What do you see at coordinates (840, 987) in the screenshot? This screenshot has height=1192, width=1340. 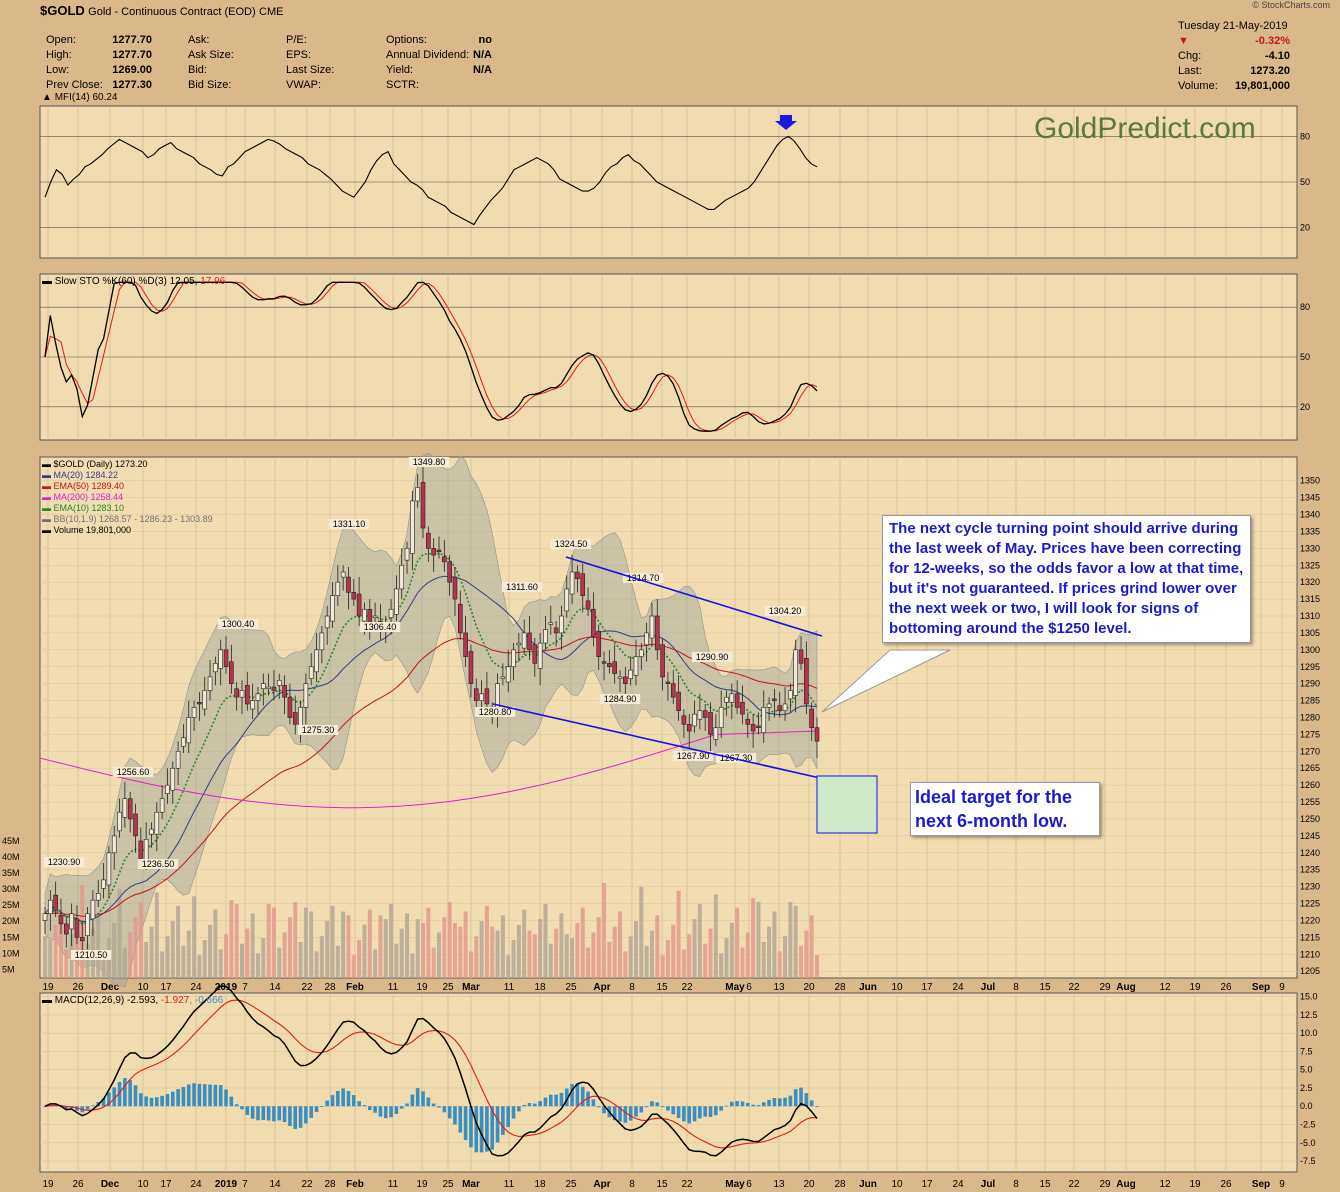 I see `x-tick-top-27: 28` at bounding box center [840, 987].